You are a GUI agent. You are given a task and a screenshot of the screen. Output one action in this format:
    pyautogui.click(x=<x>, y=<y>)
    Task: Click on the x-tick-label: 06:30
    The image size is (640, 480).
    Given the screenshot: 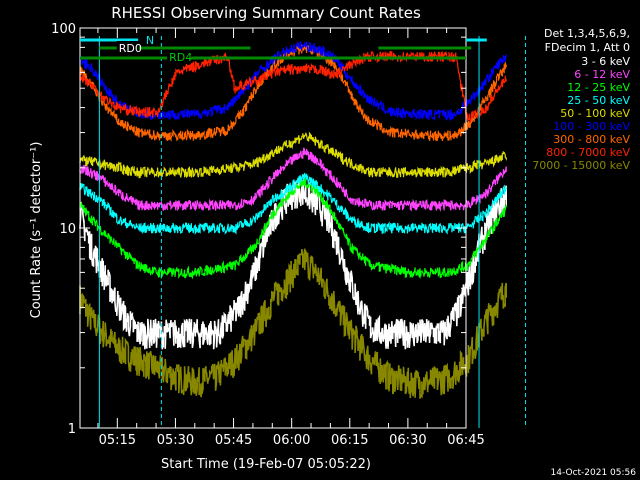 What is the action you would take?
    pyautogui.click(x=407, y=440)
    